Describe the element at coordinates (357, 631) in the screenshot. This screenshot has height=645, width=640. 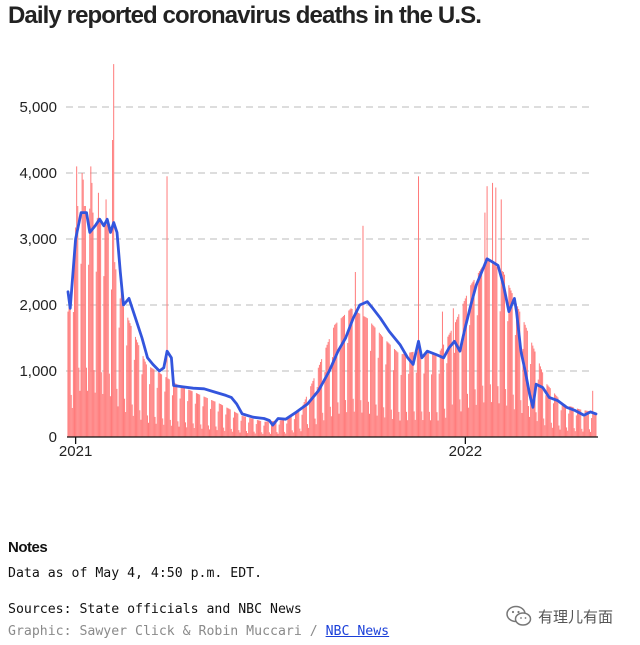
I see `nbc-news-link: NBC News` at that location.